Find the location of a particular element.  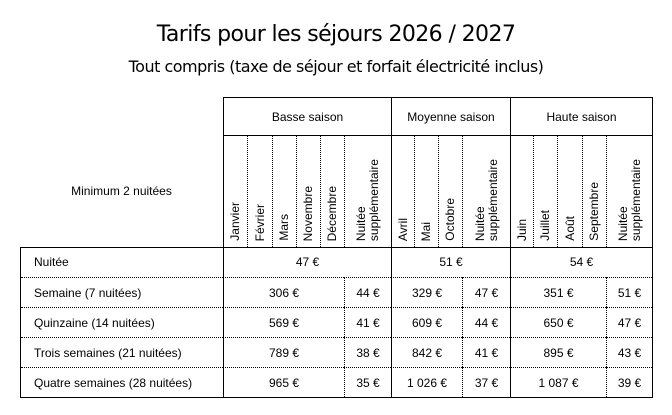

month-header-novembre: Novembre is located at coordinates (308, 191).